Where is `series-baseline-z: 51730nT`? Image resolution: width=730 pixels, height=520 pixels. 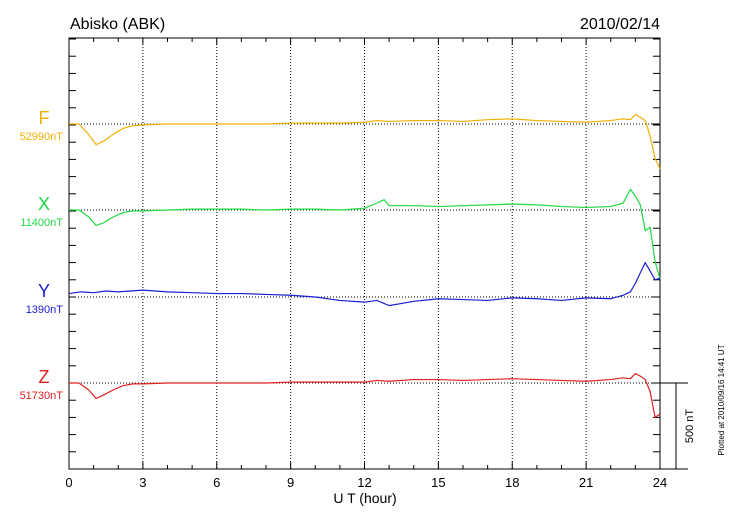 series-baseline-z: 51730nT is located at coordinates (42, 396).